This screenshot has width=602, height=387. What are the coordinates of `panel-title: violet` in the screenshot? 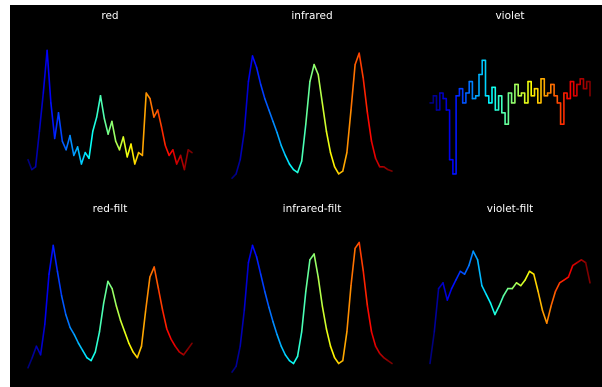 It's located at (509, 16).